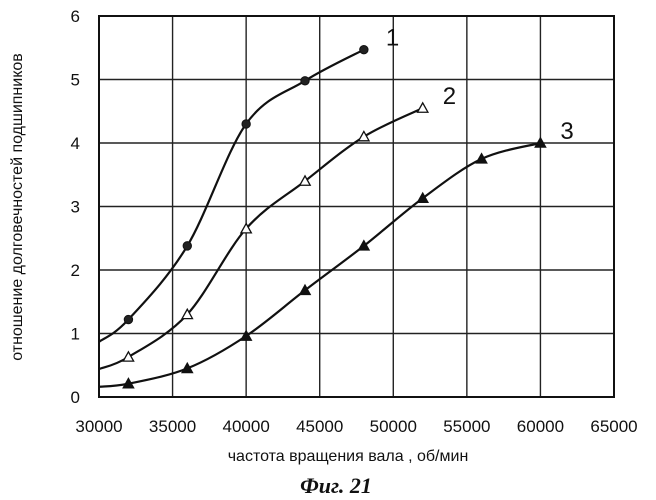 This screenshot has width=656, height=500. Describe the element at coordinates (613, 426) in the screenshot. I see `x-tick-label: 65000` at that location.